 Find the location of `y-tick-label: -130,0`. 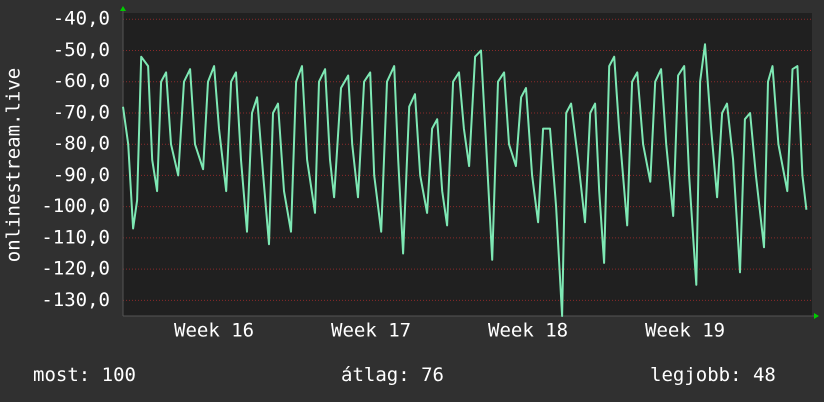

y-tick-label: -130,0 is located at coordinates (75, 300).